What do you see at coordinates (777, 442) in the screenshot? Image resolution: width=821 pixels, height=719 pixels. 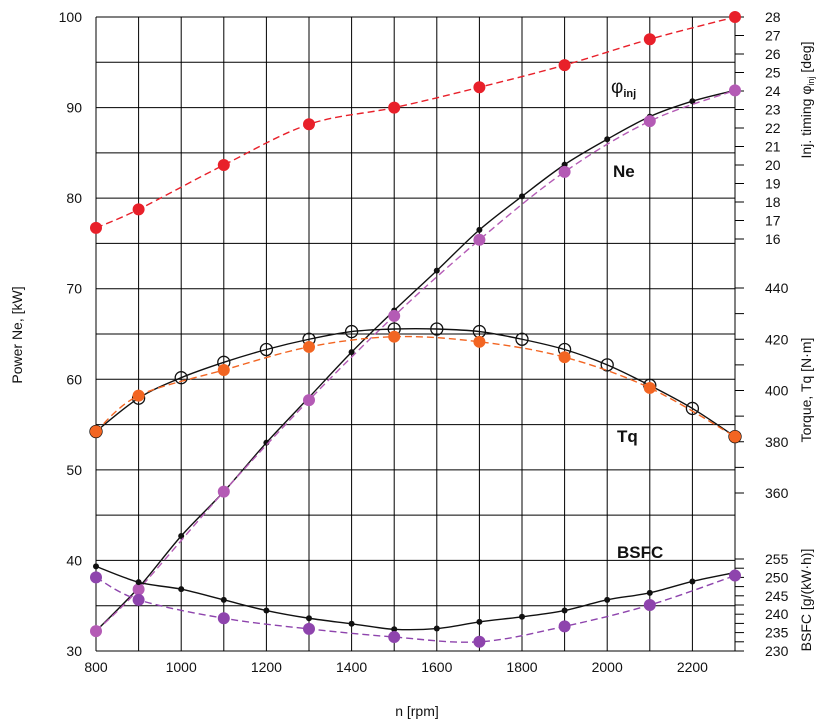 I see `torque-tick-label: 380` at bounding box center [777, 442].